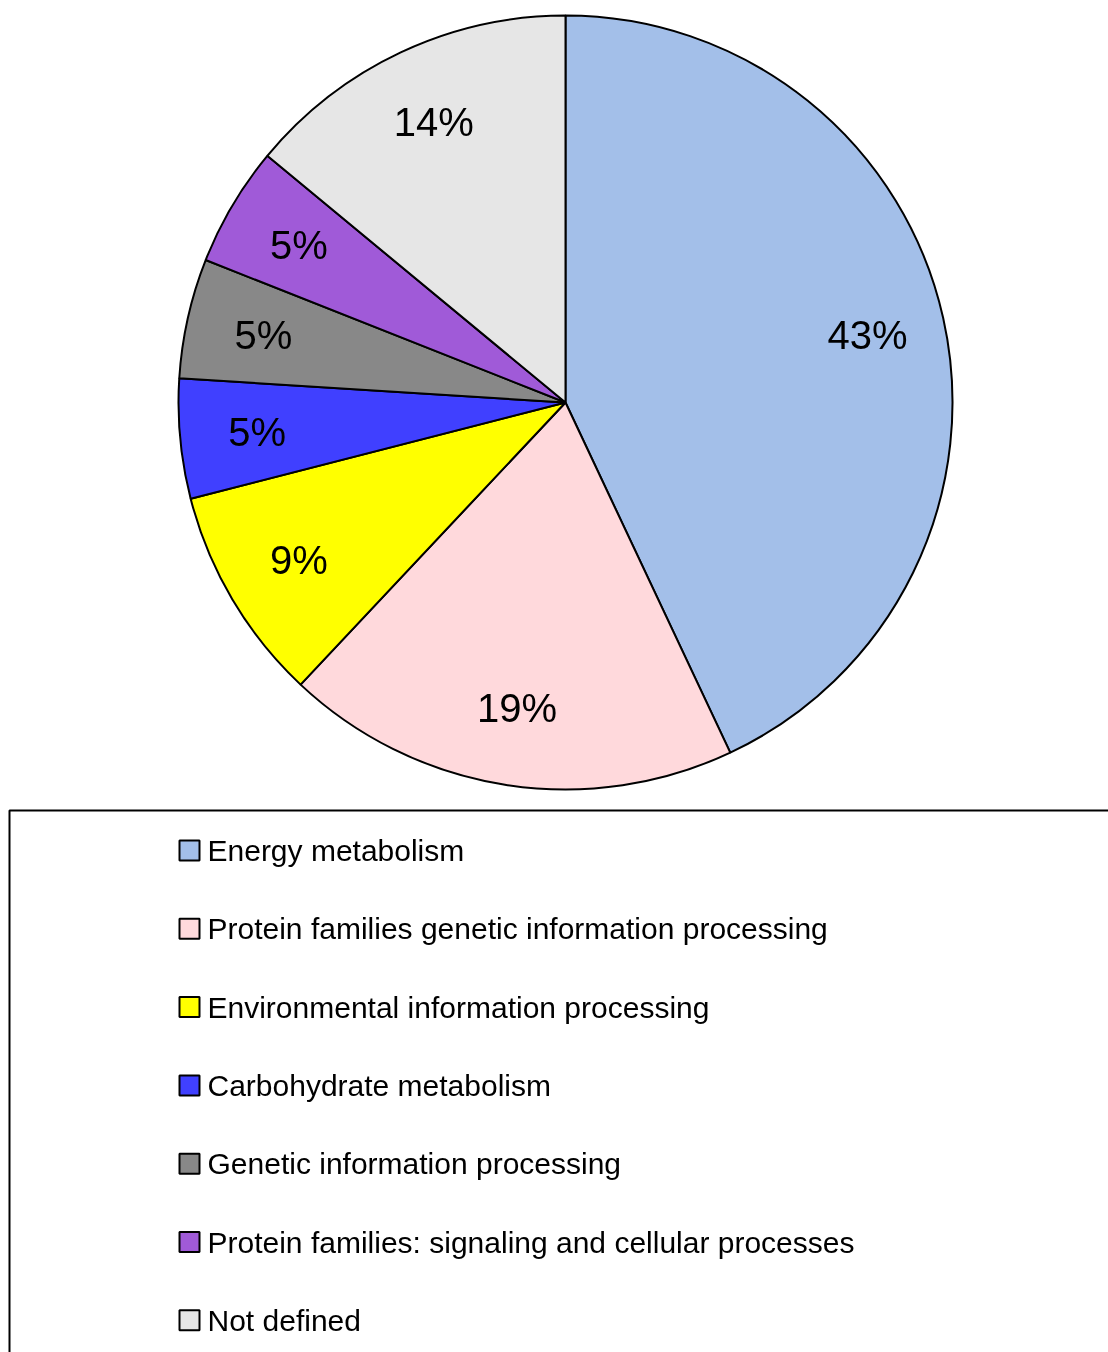 The width and height of the screenshot is (1108, 1352). Describe the element at coordinates (458, 1007) in the screenshot. I see `legend-label: Environmental information processing` at that location.